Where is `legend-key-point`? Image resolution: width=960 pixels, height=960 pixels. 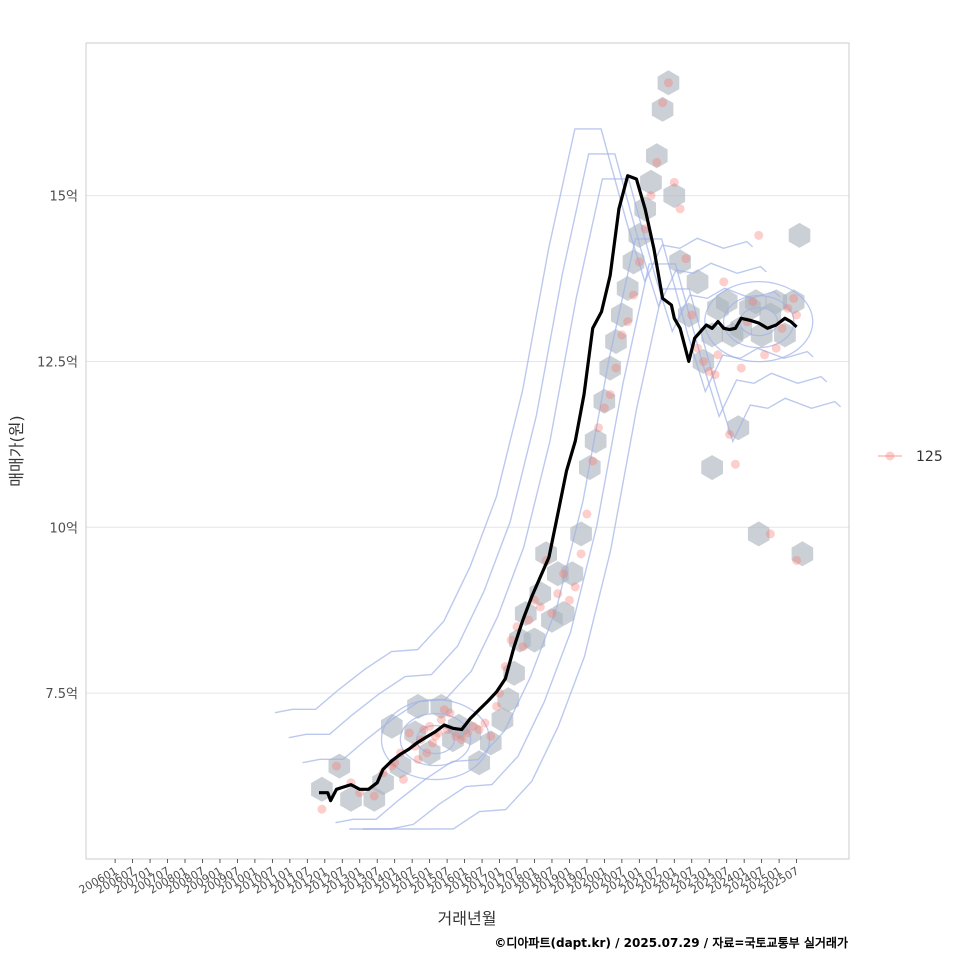
legend-key-point is located at coordinates (890, 456).